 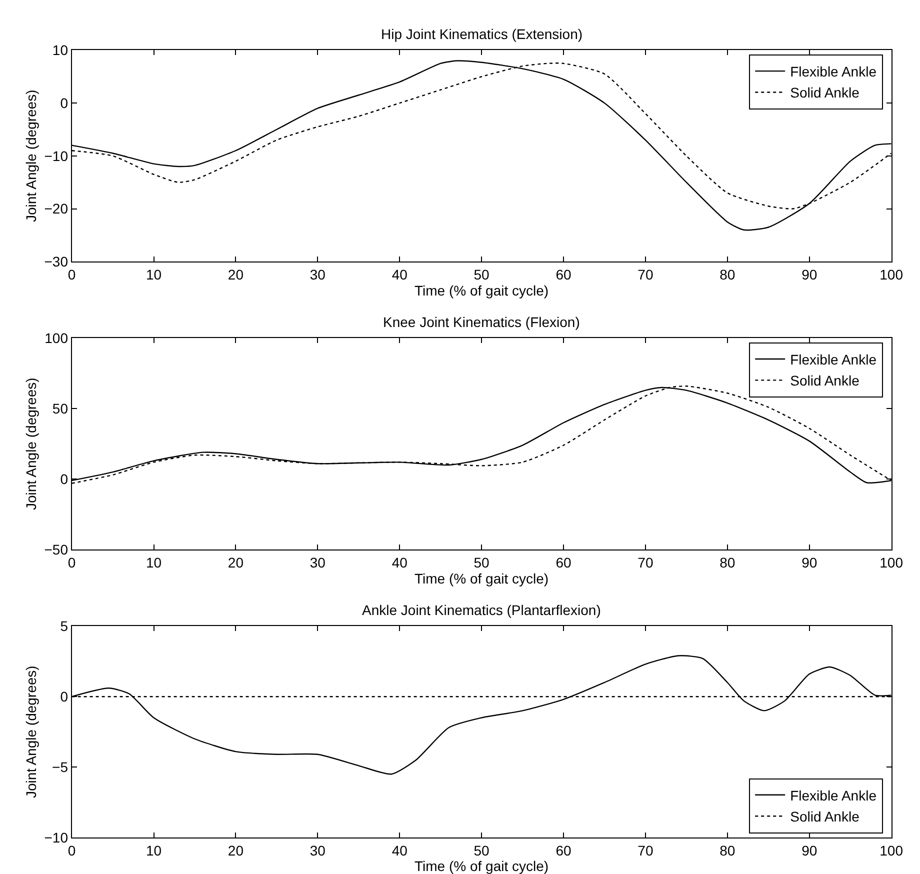 I want to click on y-tick-label: −5, so click(x=60, y=766).